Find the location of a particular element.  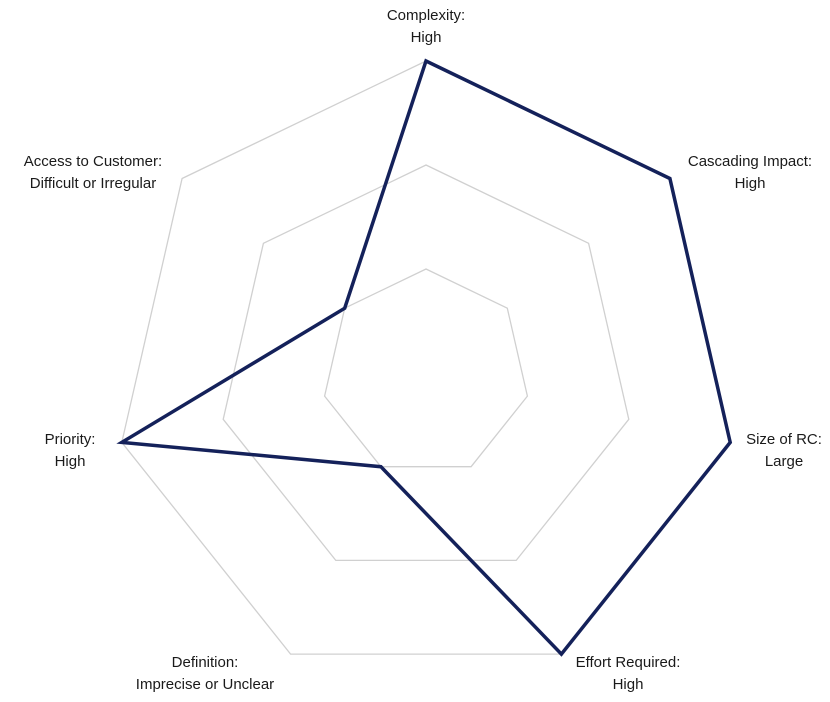

axis-label-4: Effort Required: High is located at coordinates (628, 673).